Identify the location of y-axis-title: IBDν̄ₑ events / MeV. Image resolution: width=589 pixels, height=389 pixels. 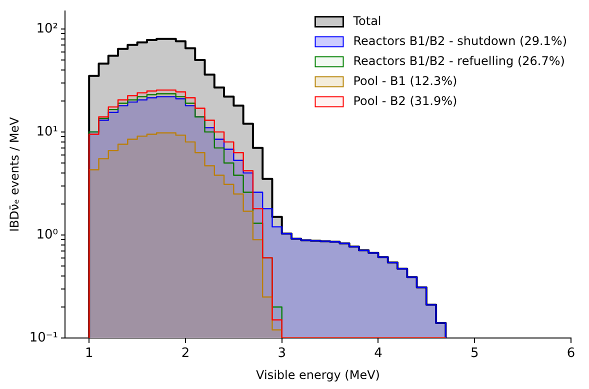
(14, 174).